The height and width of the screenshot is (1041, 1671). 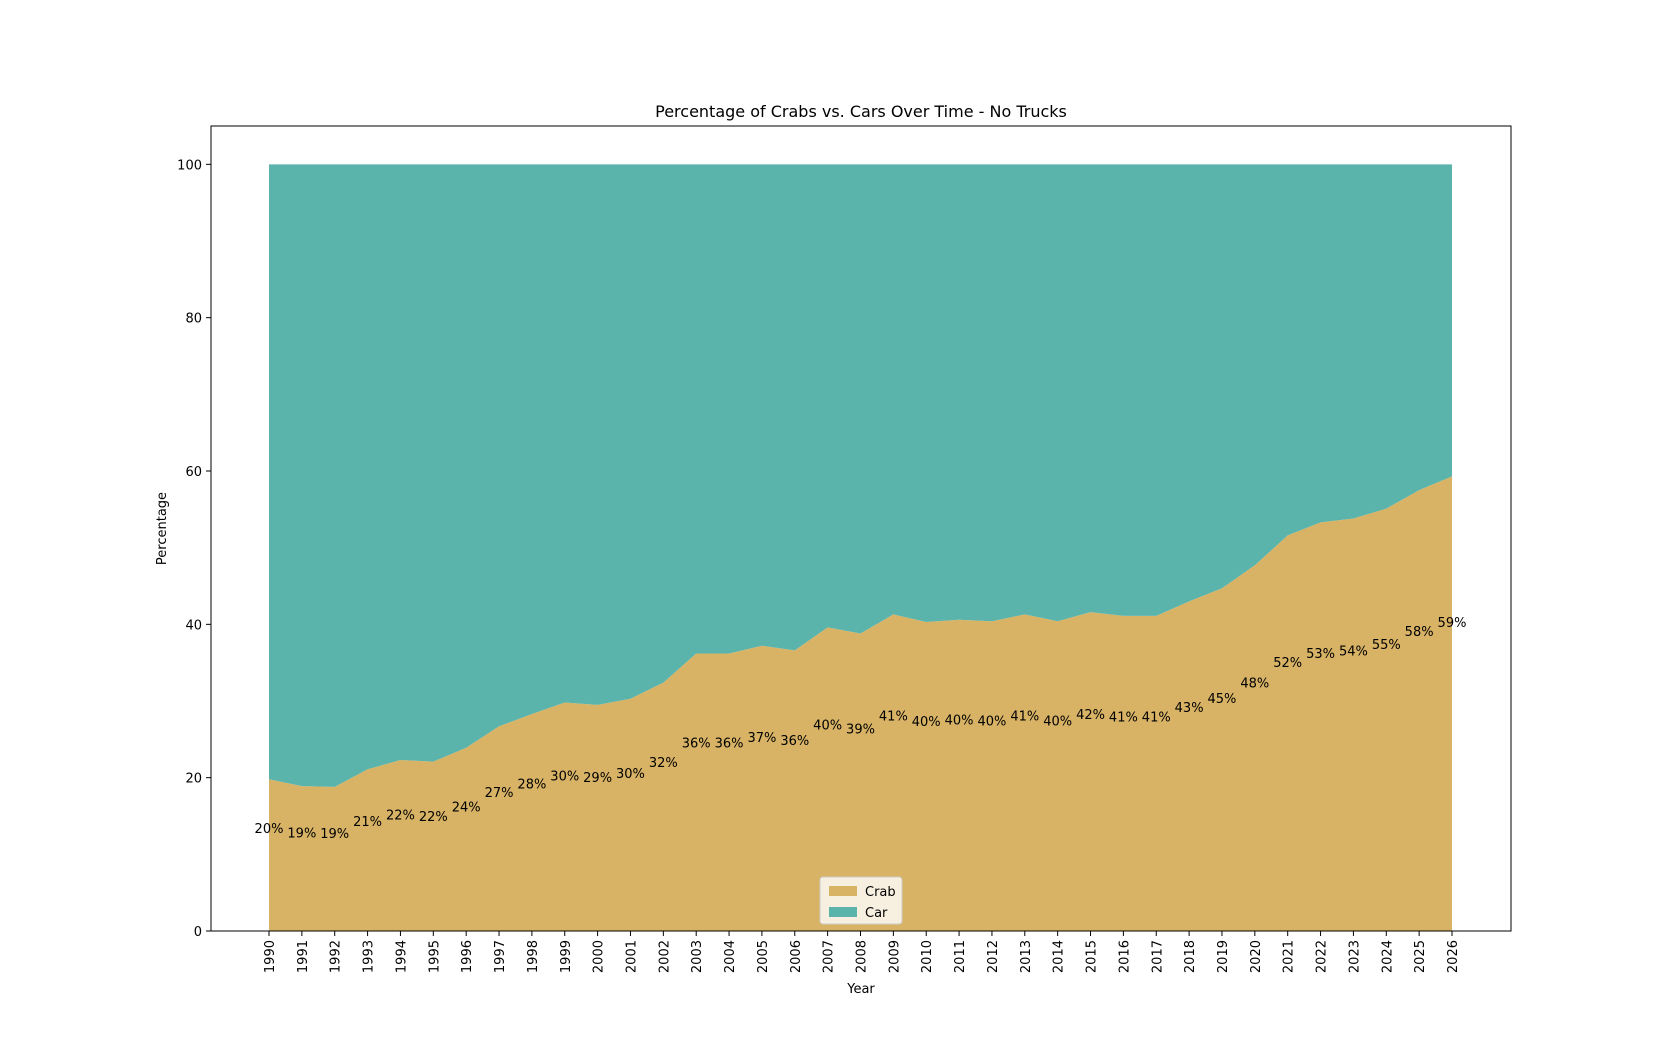 I want to click on legend: Crab Car, so click(x=861, y=900).